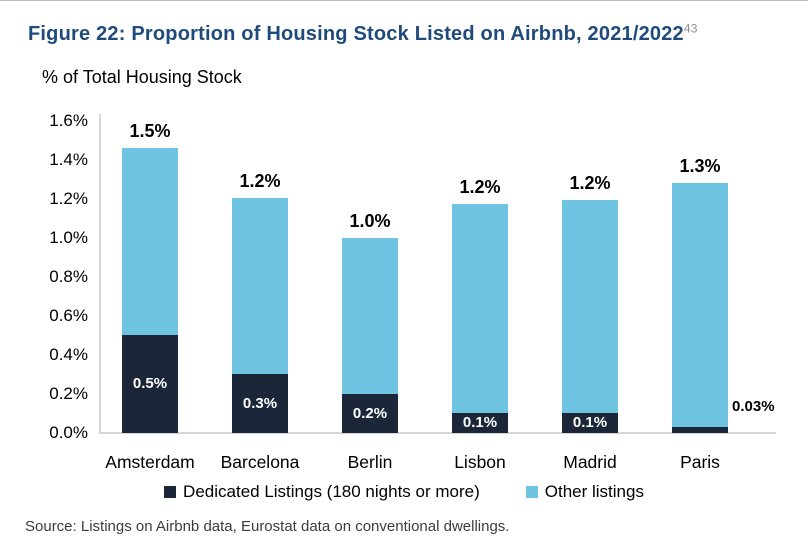 The width and height of the screenshot is (808, 551). I want to click on y-axis-tick-label: 0.4%, so click(68, 354).